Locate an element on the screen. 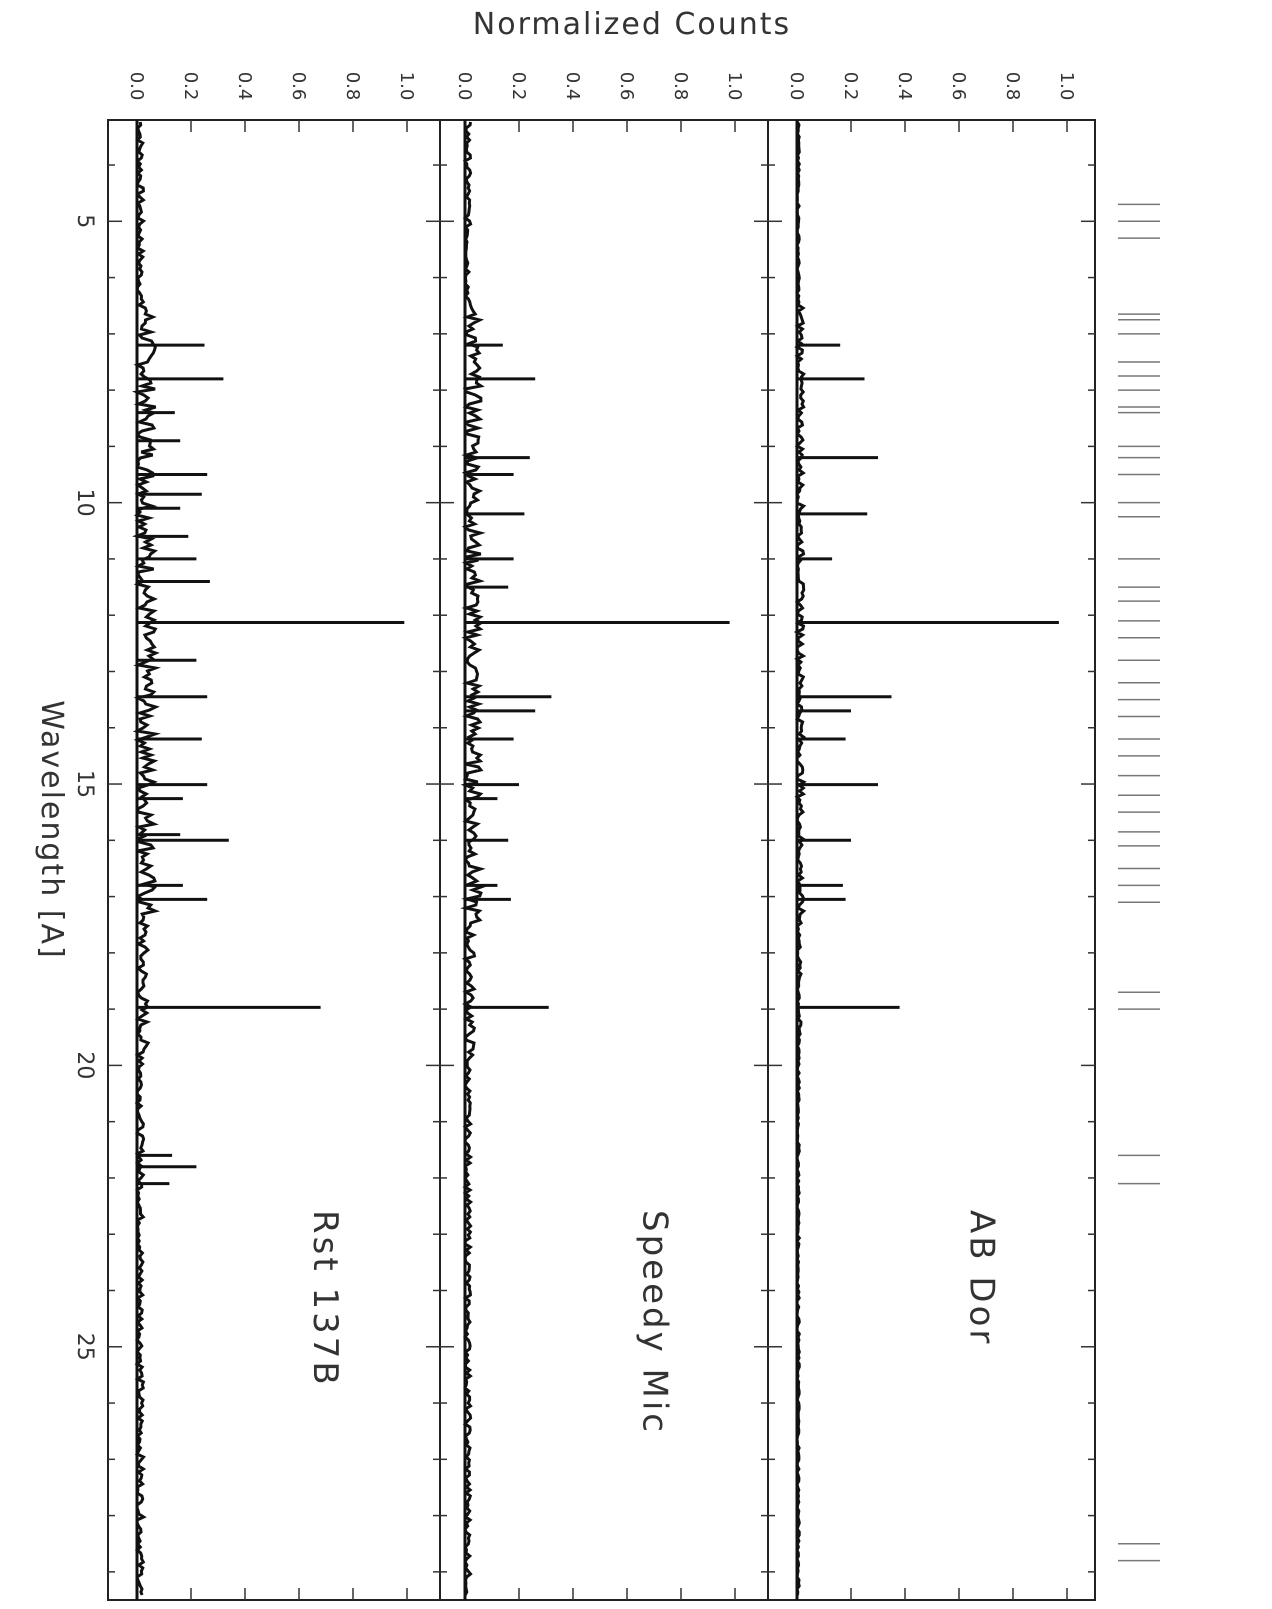 The image size is (1272, 1609). y-axis-title: Normalized Counts is located at coordinates (632, 24).